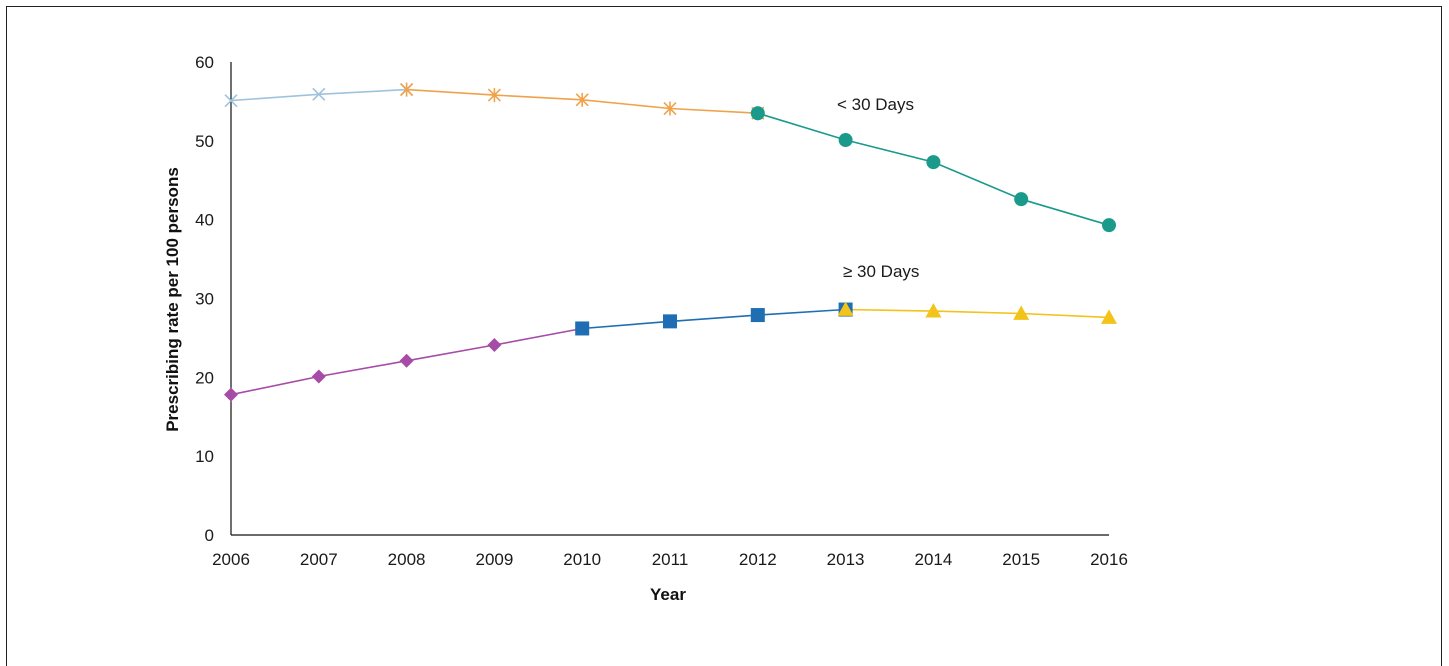 Image resolution: width=1449 pixels, height=666 pixels. I want to click on x-tick-label: 2013, so click(846, 559).